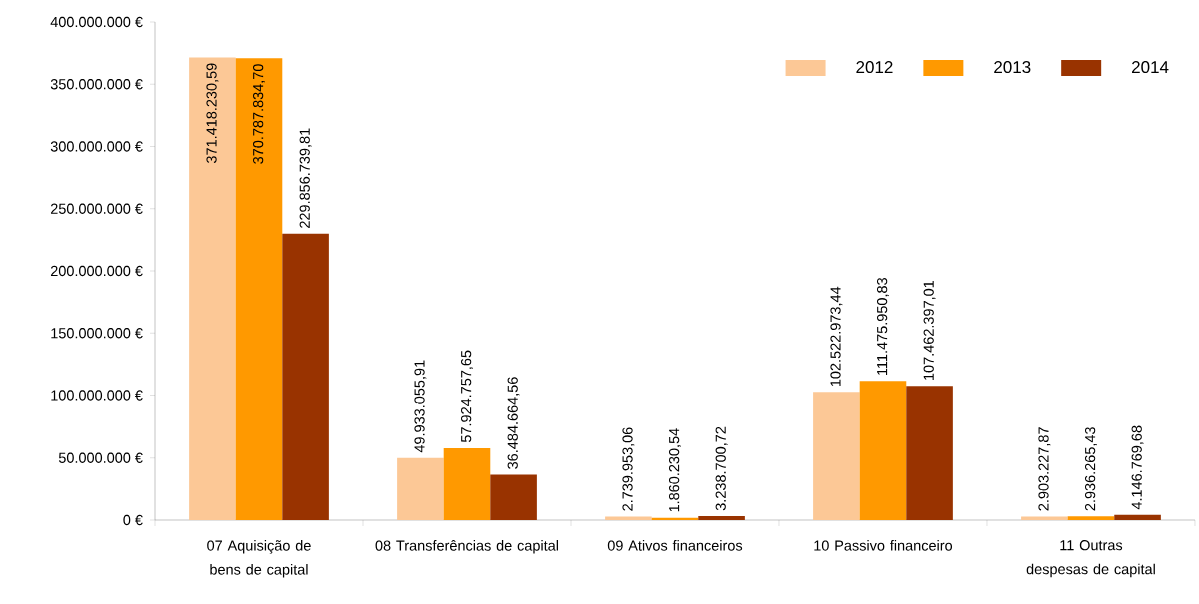 This screenshot has height=604, width=1199. Describe the element at coordinates (259, 114) in the screenshot. I see `data-label: 370.787.834,70` at that location.